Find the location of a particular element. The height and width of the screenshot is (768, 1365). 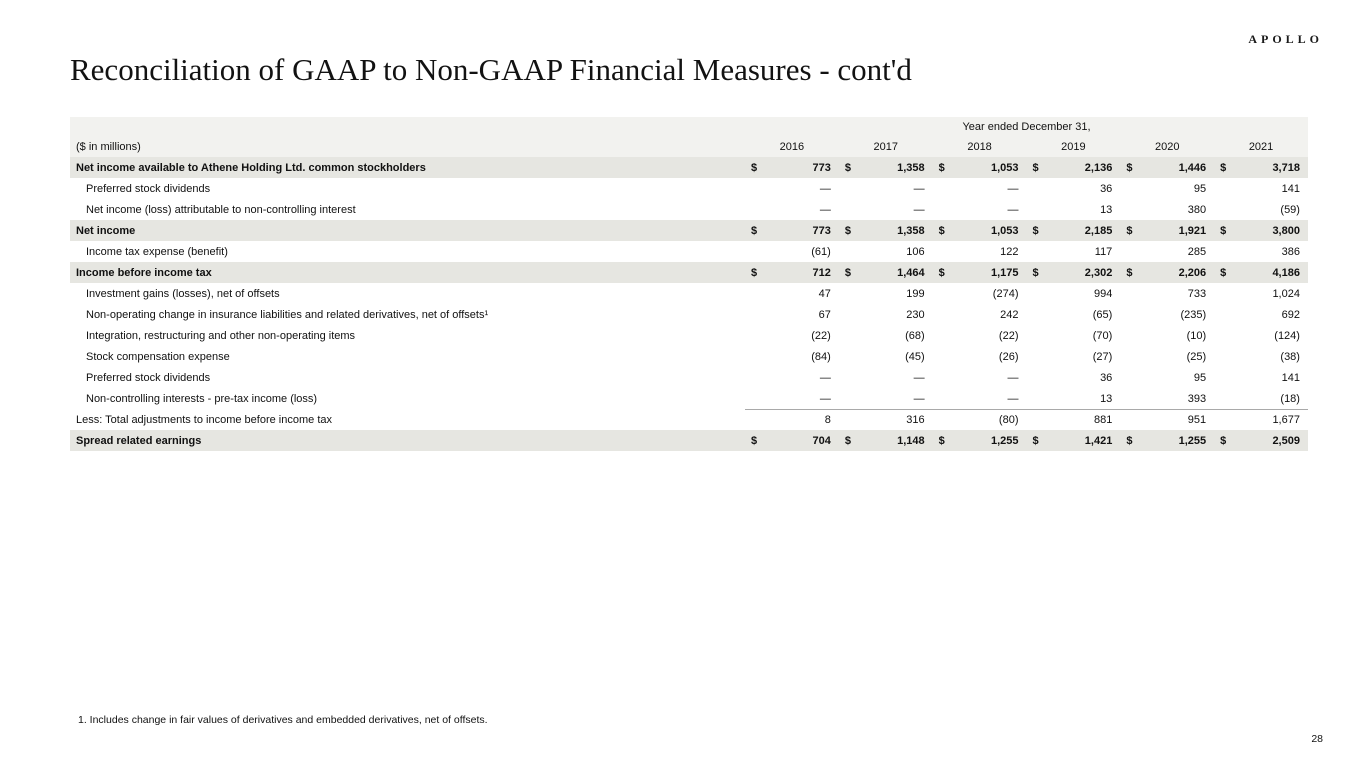

value-cell: 1,024 is located at coordinates (1261, 293).